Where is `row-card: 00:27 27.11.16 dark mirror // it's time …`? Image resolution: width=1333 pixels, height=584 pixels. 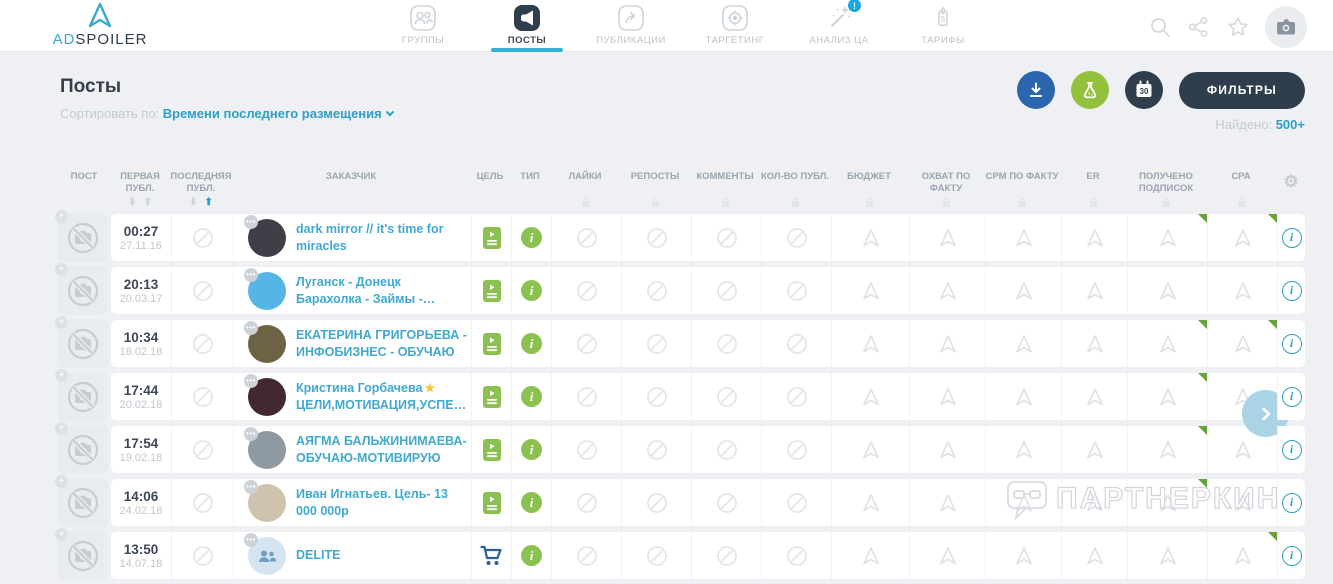 row-card: 00:27 27.11.16 dark mirror // it's time … is located at coordinates (708, 237).